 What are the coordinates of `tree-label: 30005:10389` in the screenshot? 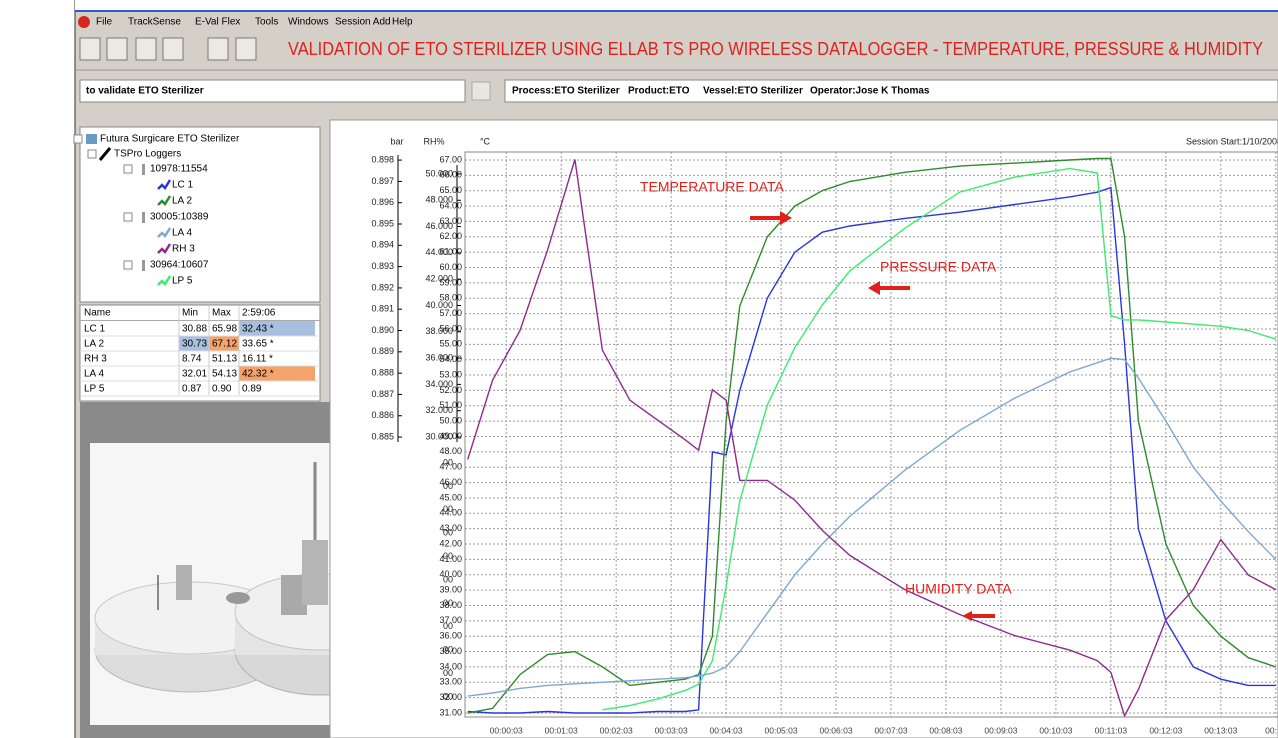 It's located at (179, 217).